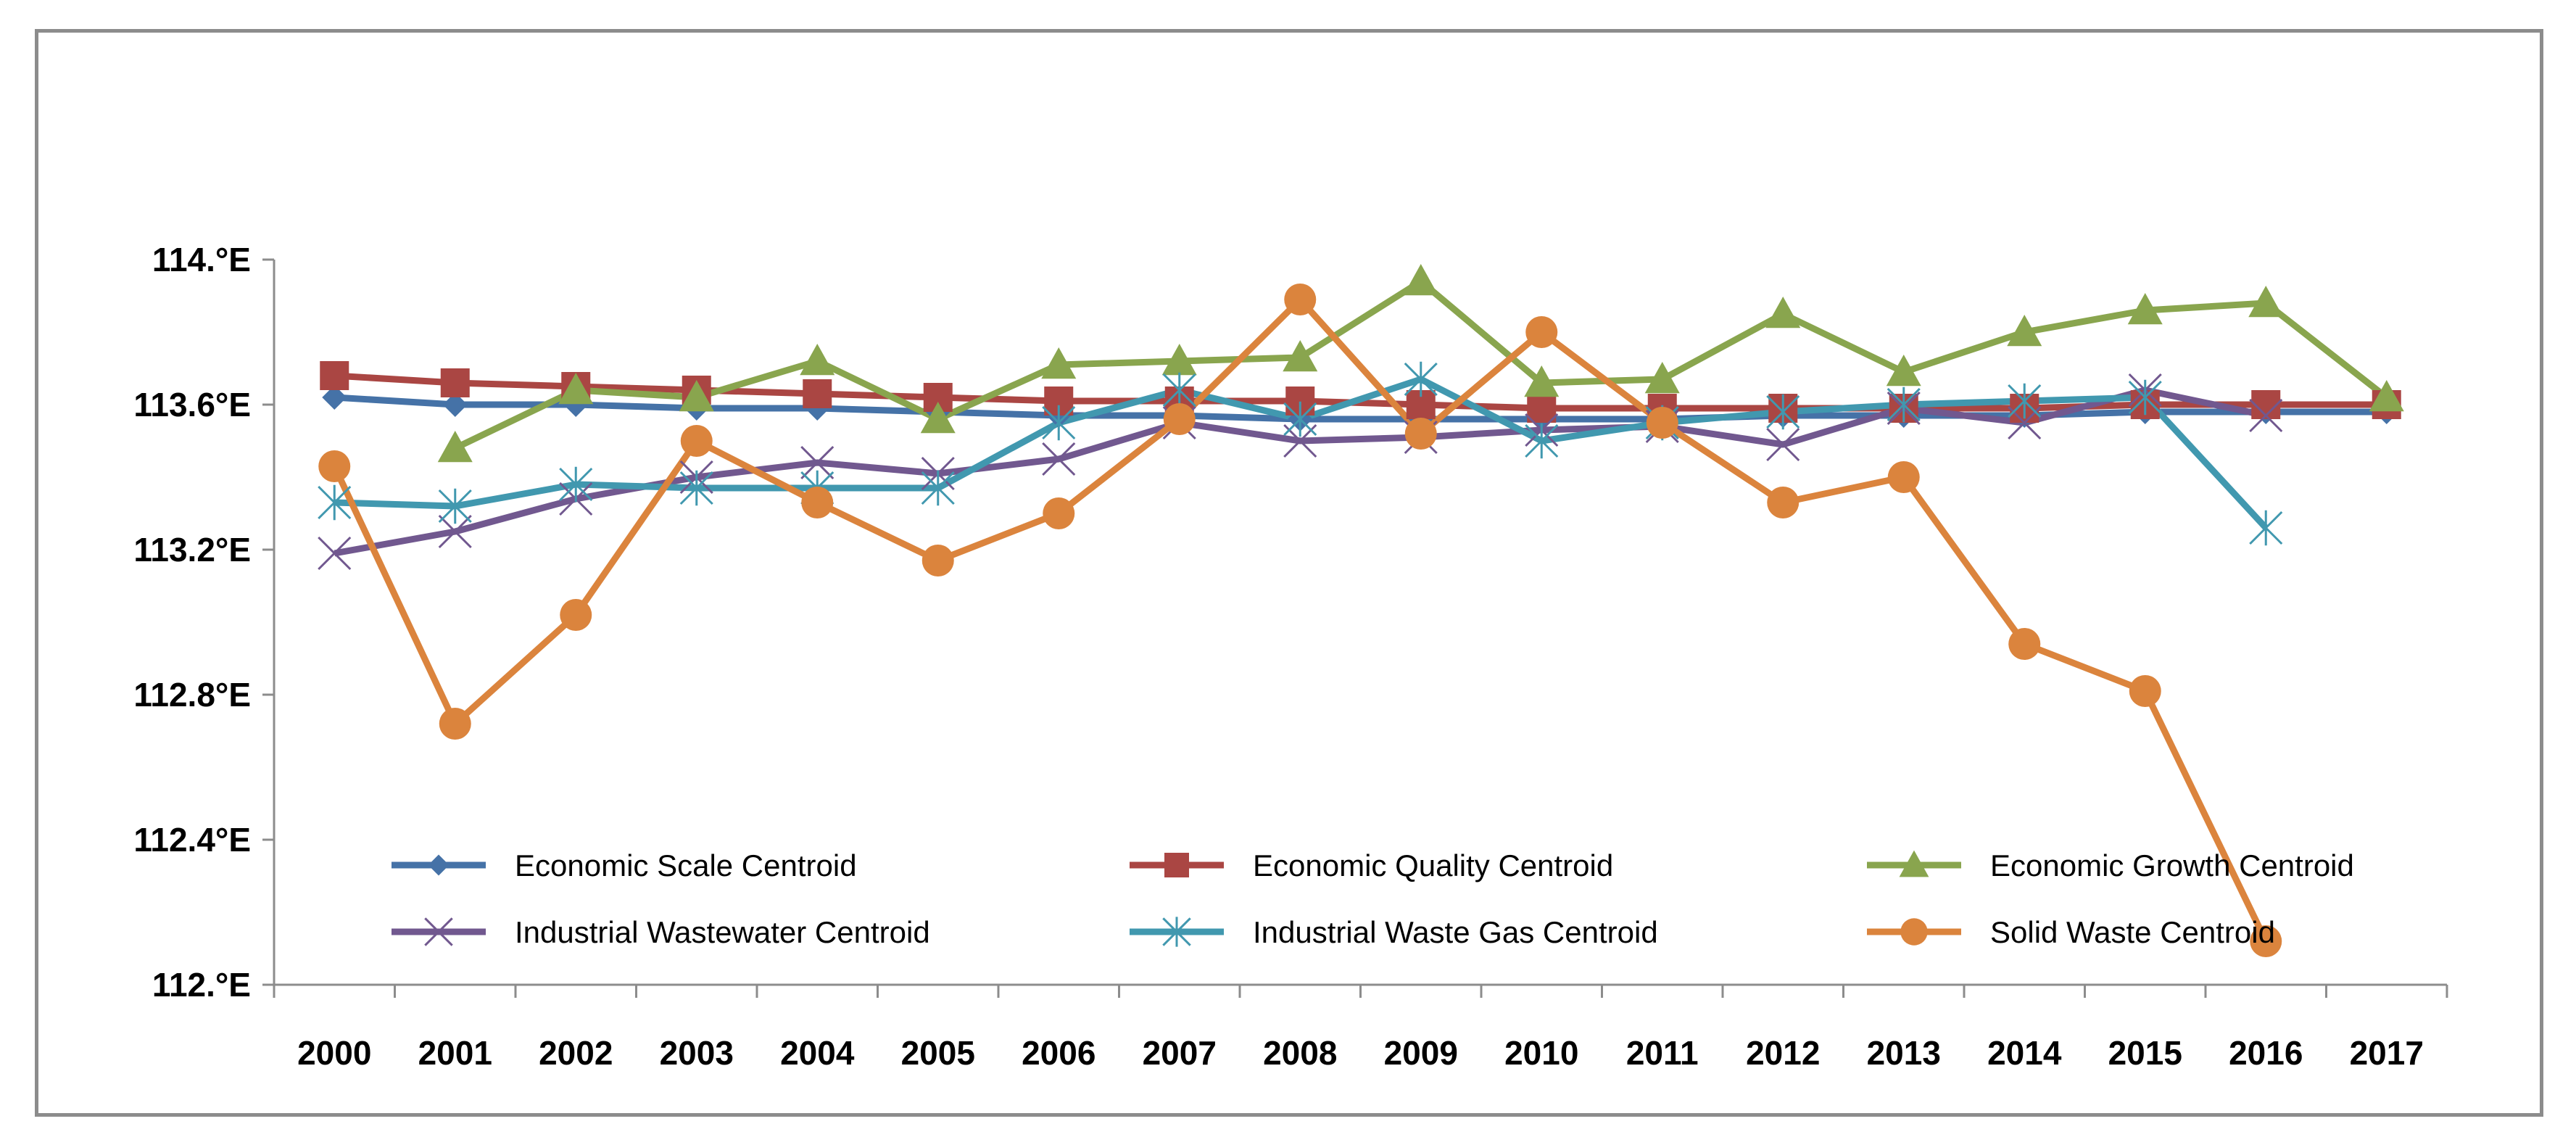 The width and height of the screenshot is (2576, 1145). Describe the element at coordinates (439, 865) in the screenshot. I see `legend-economic-scale-centroid-marker` at that location.